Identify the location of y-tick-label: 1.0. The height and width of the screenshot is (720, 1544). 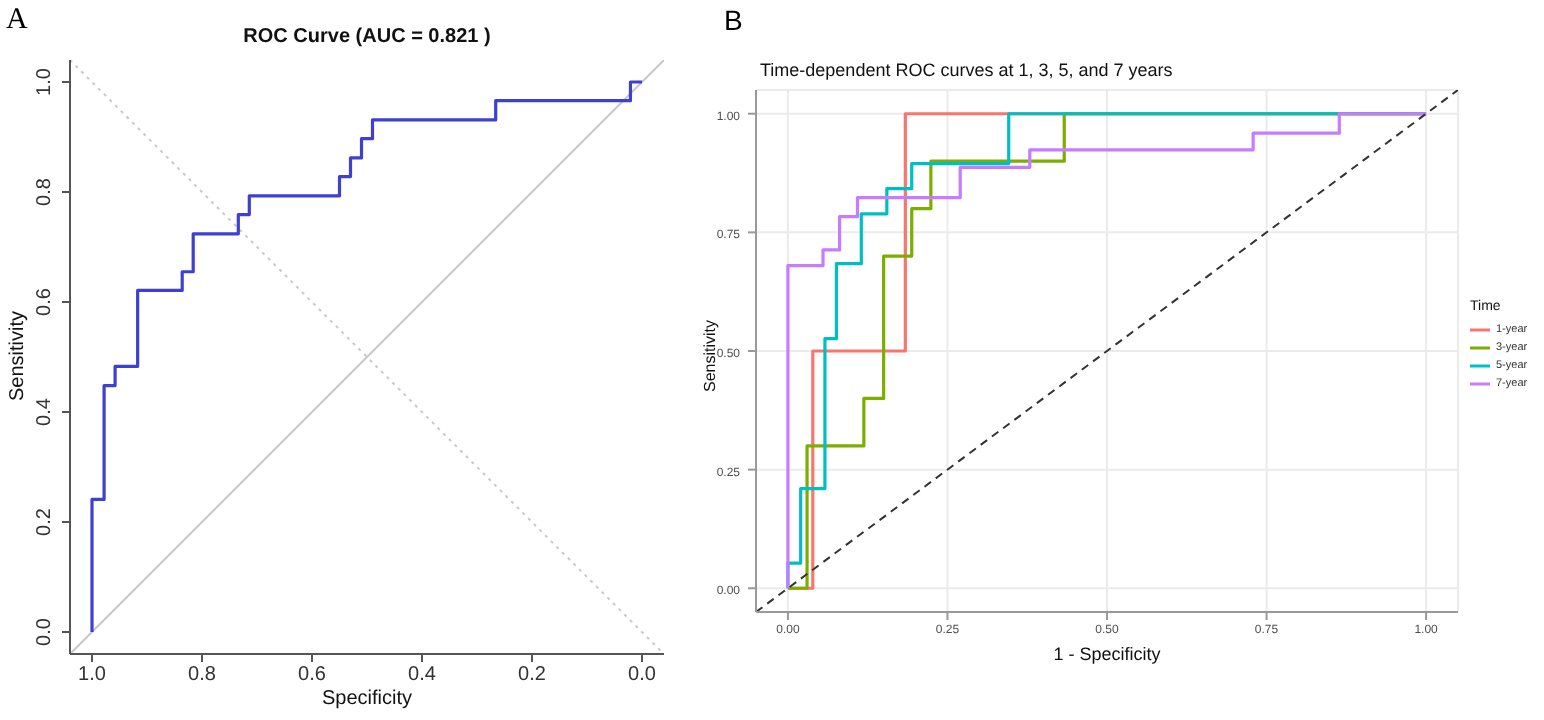
(45, 81).